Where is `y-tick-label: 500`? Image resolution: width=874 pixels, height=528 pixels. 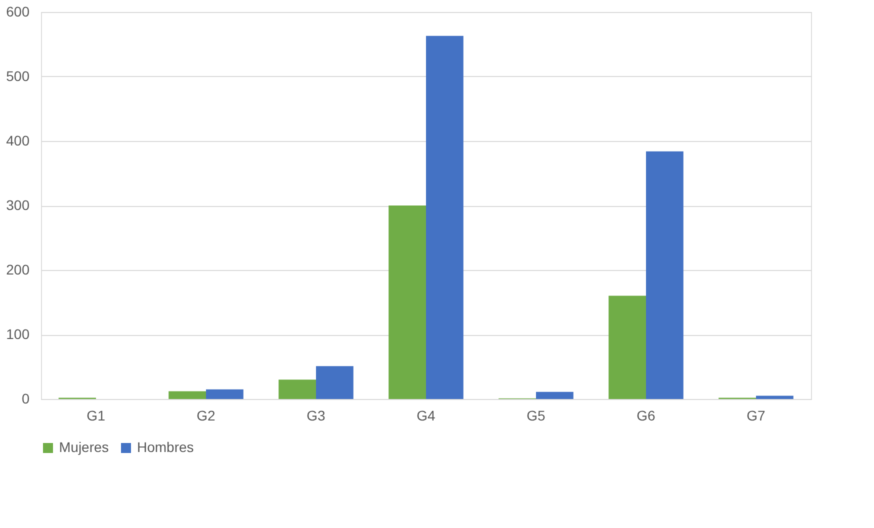
y-tick-label: 500 is located at coordinates (18, 76).